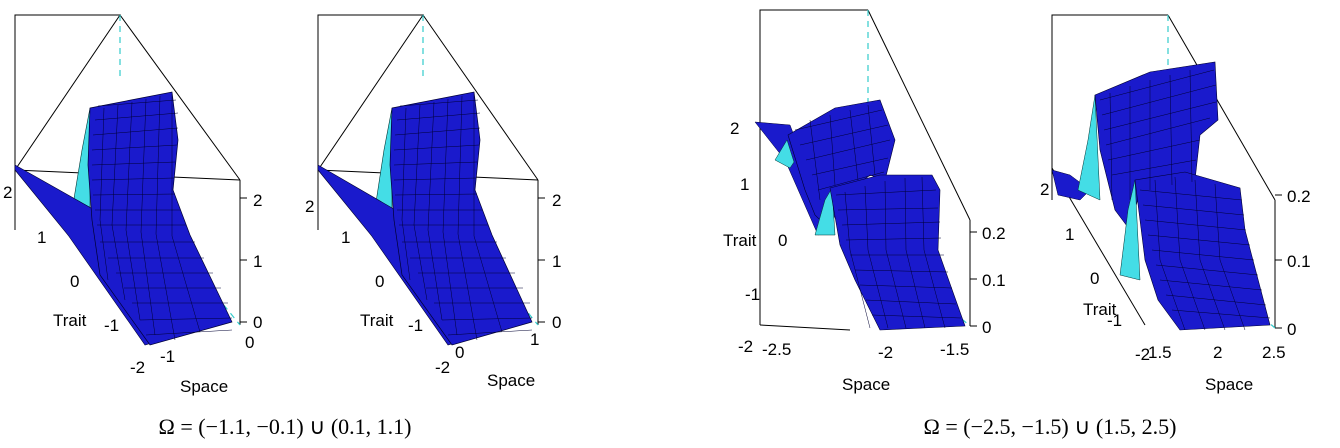 The width and height of the screenshot is (1340, 448). What do you see at coordinates (1050, 426) in the screenshot?
I see `caption-right: Ω = (−2.5, −1.5) ∪ (1.5, 2.5)` at bounding box center [1050, 426].